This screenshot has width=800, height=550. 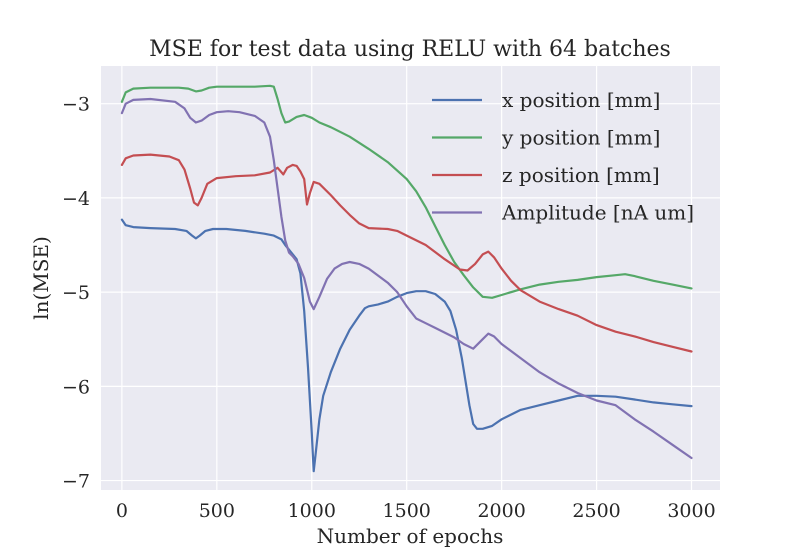 What do you see at coordinates (76, 199) in the screenshot?
I see `y-tick-label: −4` at bounding box center [76, 199].